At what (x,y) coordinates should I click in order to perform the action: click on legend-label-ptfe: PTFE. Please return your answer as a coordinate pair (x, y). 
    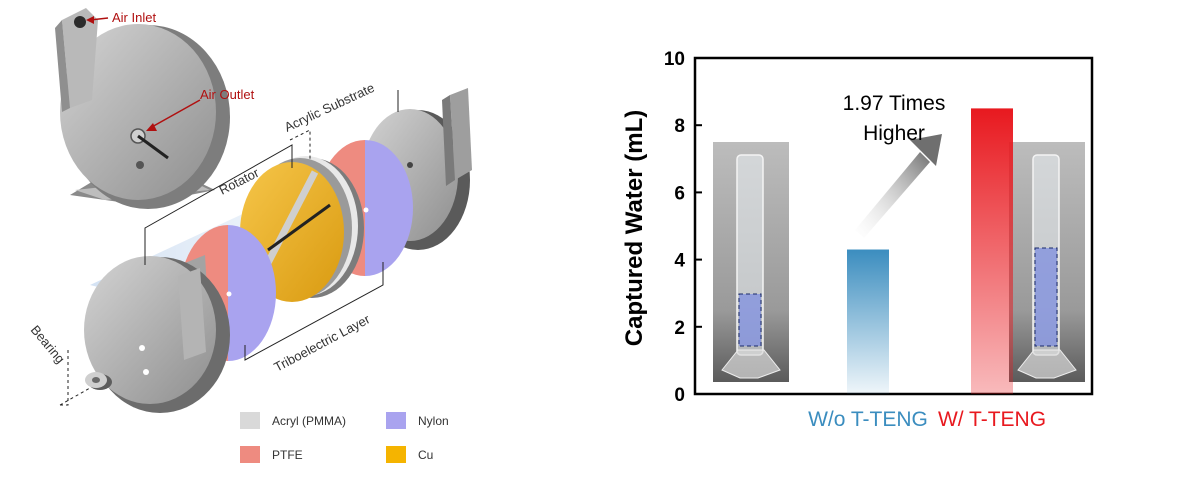
    Looking at the image, I should click on (287, 455).